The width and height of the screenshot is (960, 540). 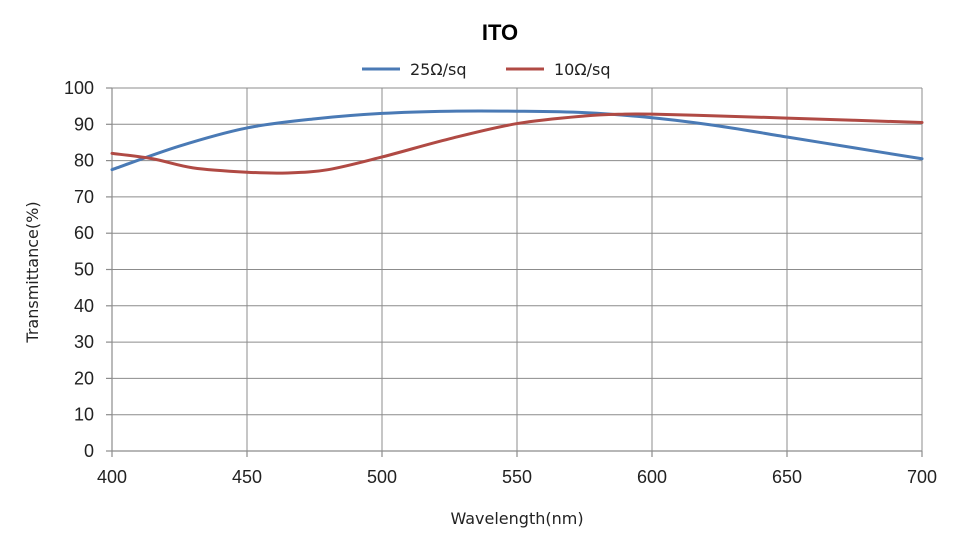 What do you see at coordinates (89, 451) in the screenshot?
I see `y-tick-label: 0` at bounding box center [89, 451].